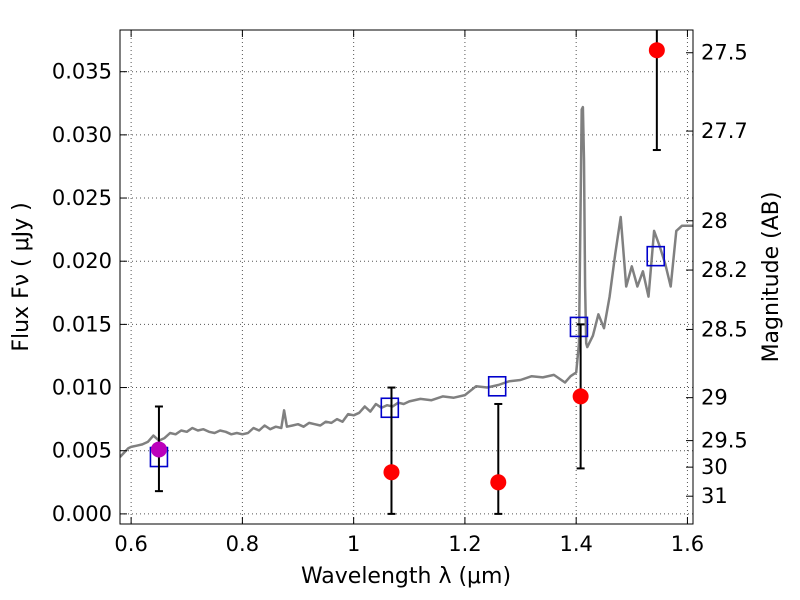  Describe the element at coordinates (724, 329) in the screenshot. I see `y2-tick-label: 28.5` at that location.